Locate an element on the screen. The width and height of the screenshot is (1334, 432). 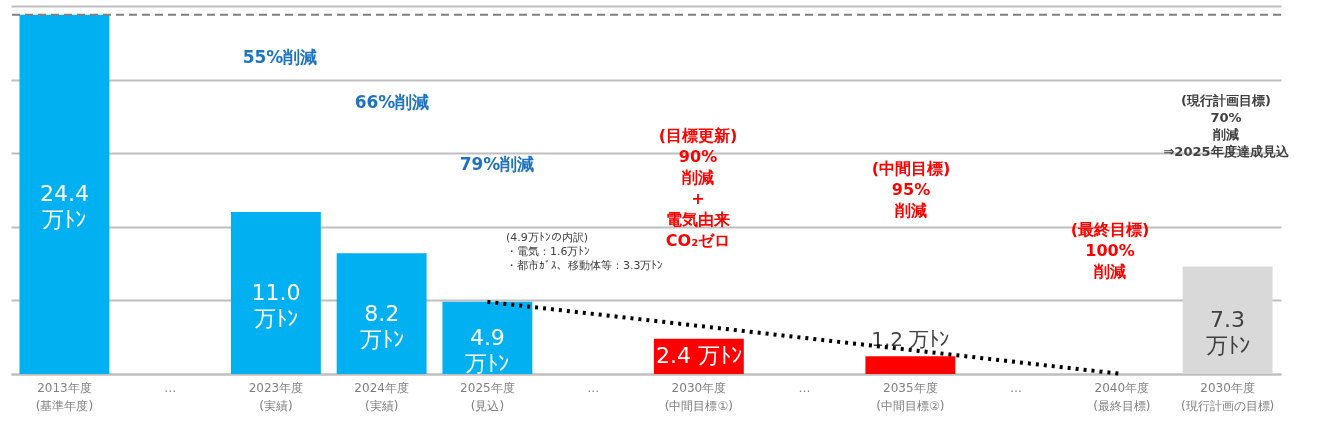
x-tick-label: 2023年度 (実績) is located at coordinates (276, 396).